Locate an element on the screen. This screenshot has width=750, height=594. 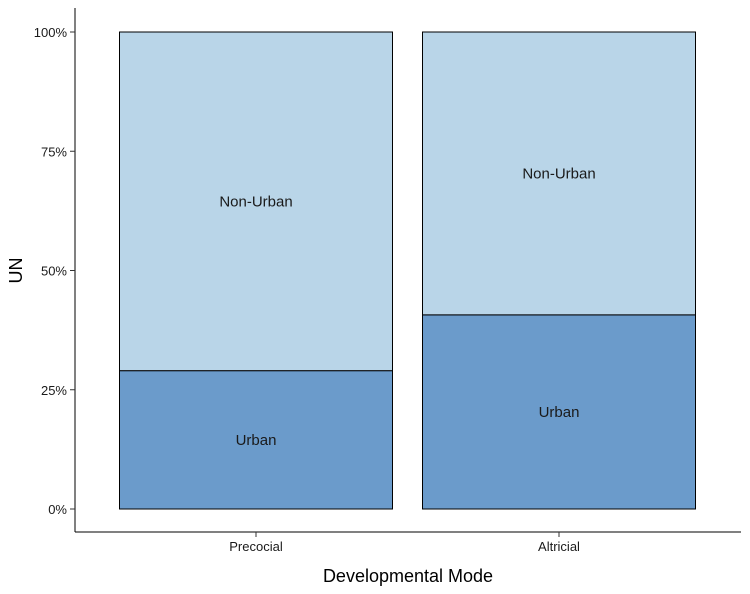
x-axis-title: Developmental Mode is located at coordinates (408, 576).